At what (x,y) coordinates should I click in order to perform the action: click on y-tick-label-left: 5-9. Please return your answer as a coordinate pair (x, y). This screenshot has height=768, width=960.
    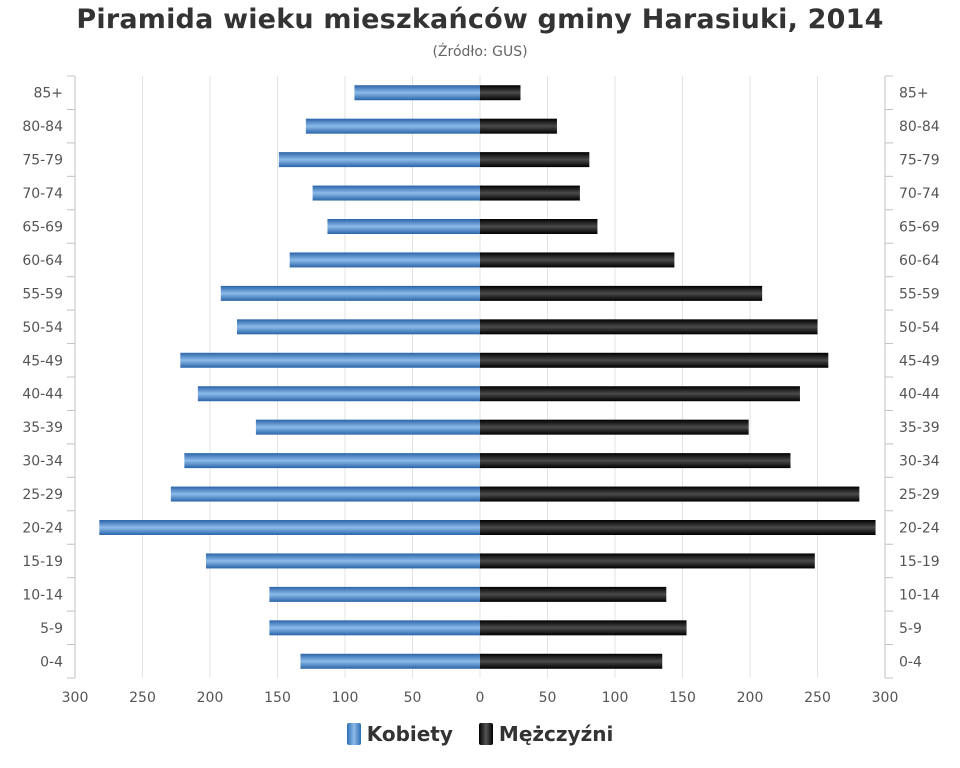
    Looking at the image, I should click on (51, 629).